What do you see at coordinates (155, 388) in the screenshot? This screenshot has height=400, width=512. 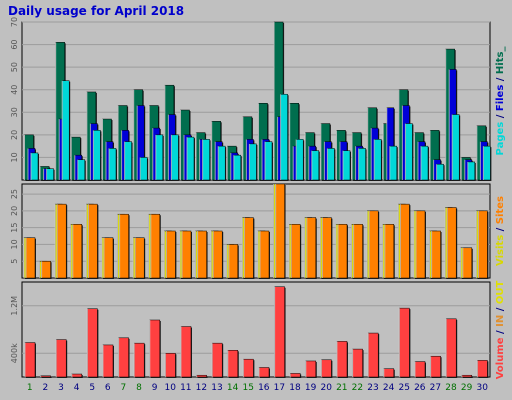 I see `x-tick-label: 9` at bounding box center [155, 388].